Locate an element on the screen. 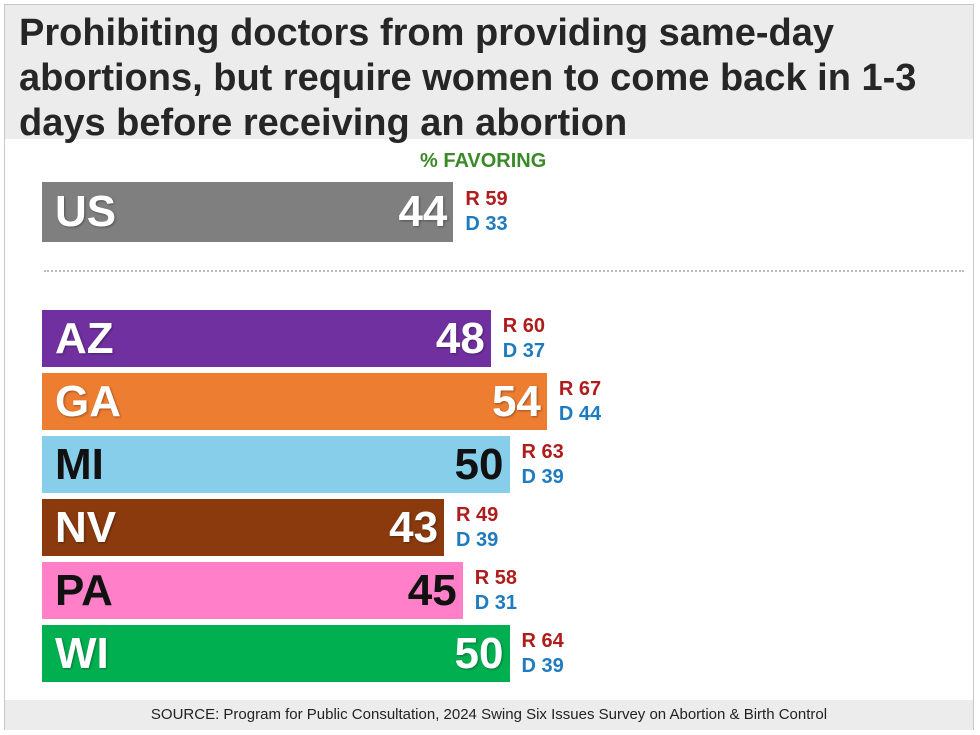 The width and height of the screenshot is (980, 735). party-breakdown-az: R 60 D 37 is located at coordinates (524, 339).